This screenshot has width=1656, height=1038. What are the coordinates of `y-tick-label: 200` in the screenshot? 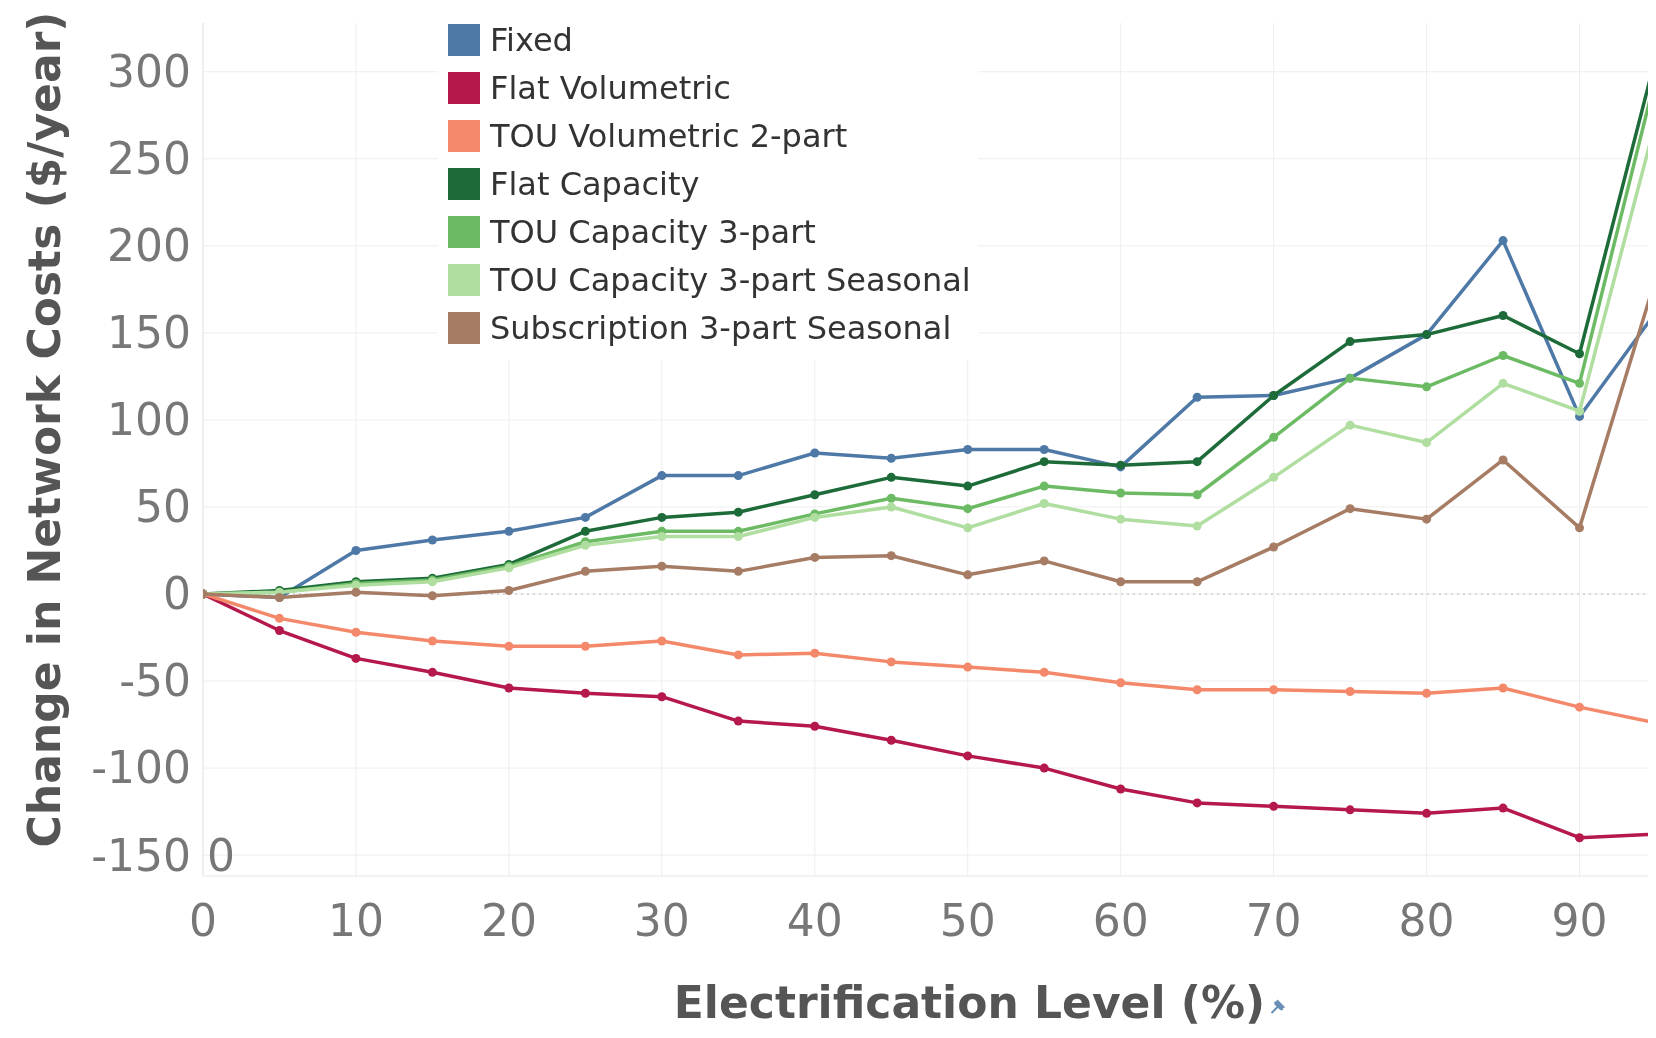 It's located at (149, 246).